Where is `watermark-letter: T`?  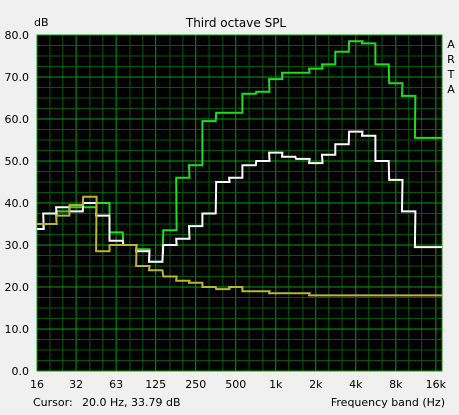
watermark-letter: T is located at coordinates (451, 74).